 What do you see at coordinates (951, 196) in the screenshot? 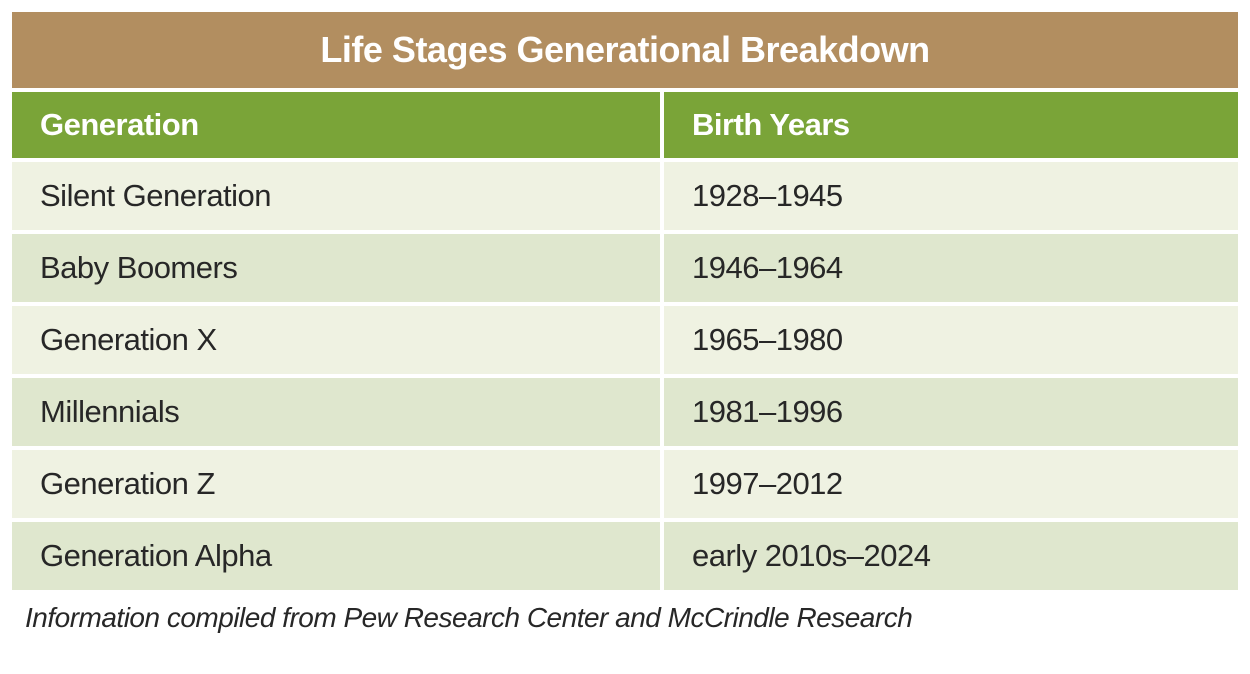
I see `birth-years-cell: 1928–1945` at bounding box center [951, 196].